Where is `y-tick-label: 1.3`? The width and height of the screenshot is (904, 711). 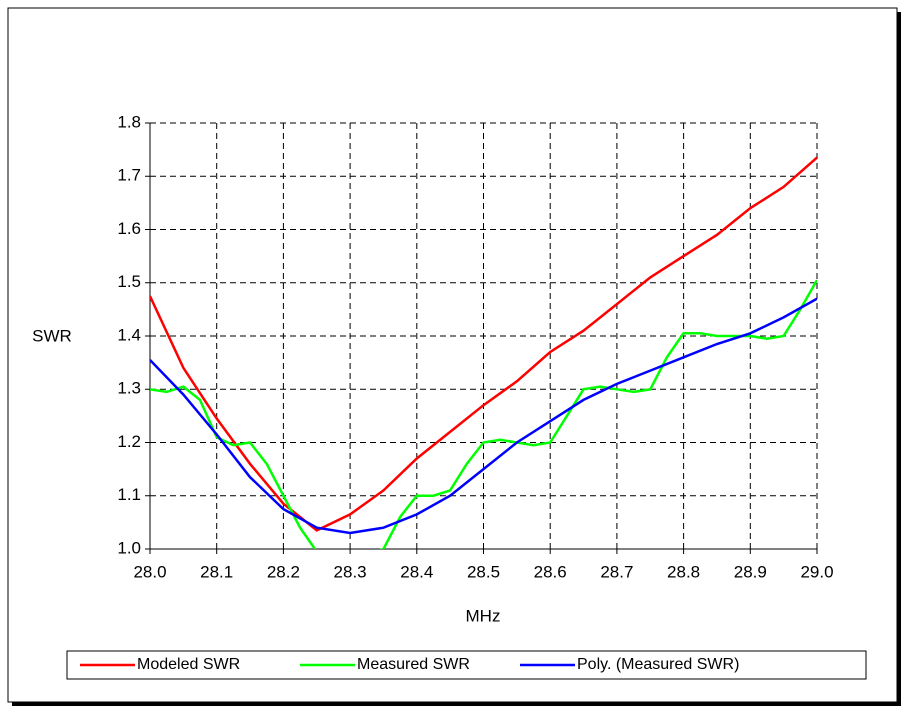
y-tick-label: 1.3 is located at coordinates (129, 388).